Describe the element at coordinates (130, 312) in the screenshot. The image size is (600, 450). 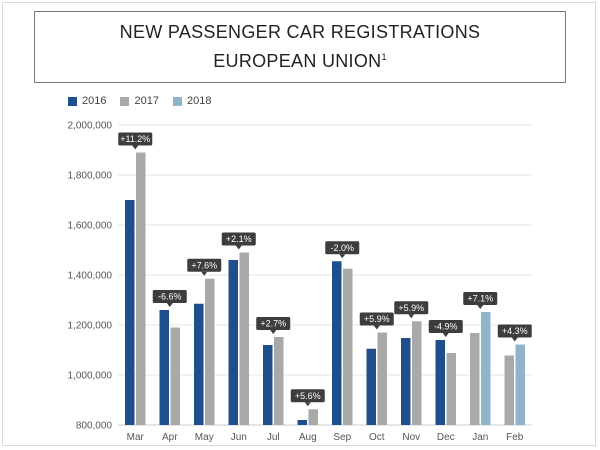
I see `bar-mar-2016` at that location.